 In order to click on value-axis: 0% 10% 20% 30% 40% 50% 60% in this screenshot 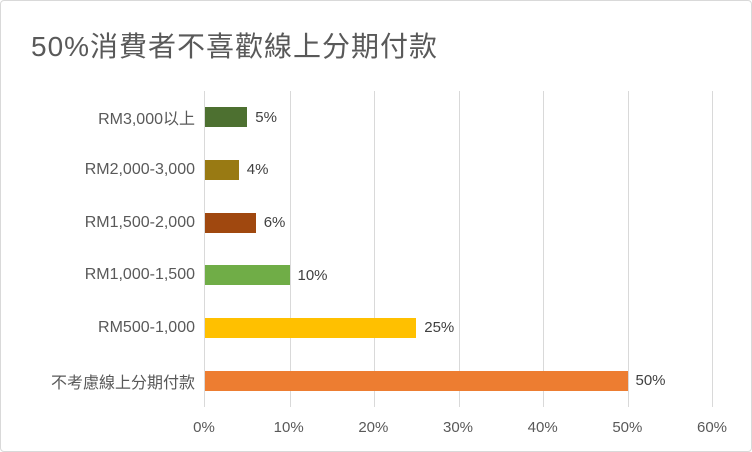, I will do `click(460, 430)`.